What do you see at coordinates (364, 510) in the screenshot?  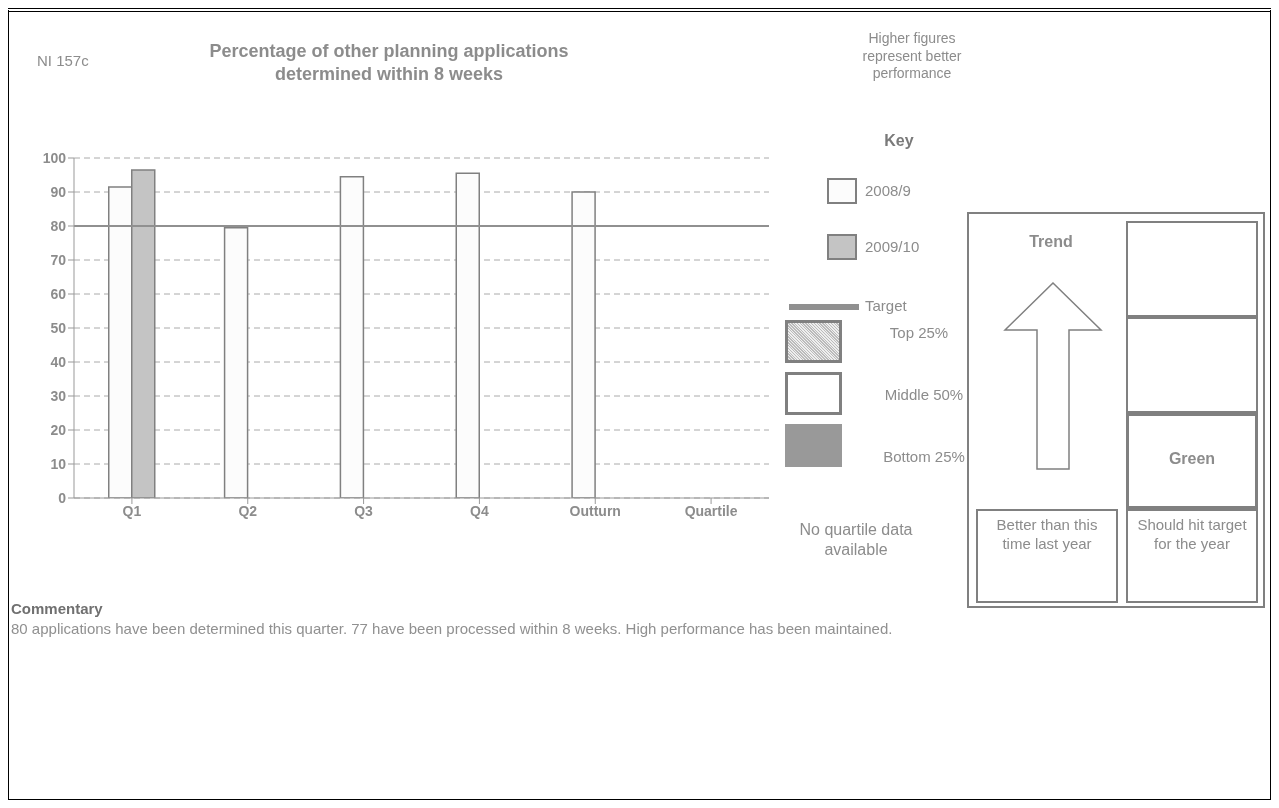 I see `x-tick-label: Q3` at bounding box center [364, 510].